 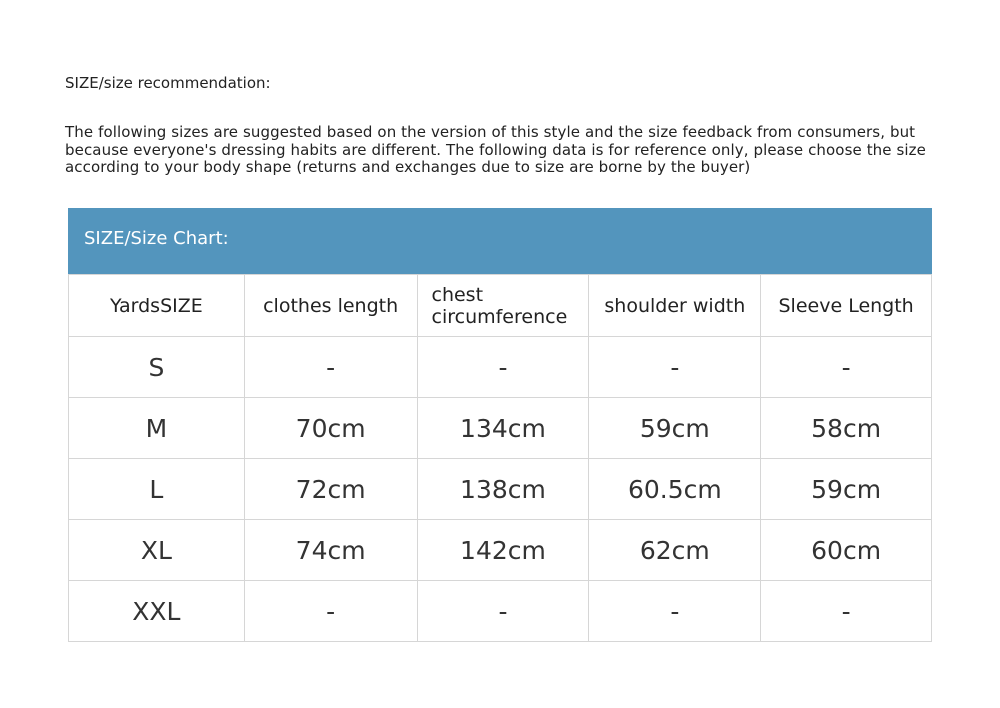 I want to click on size-cell: XXL, so click(x=156, y=611).